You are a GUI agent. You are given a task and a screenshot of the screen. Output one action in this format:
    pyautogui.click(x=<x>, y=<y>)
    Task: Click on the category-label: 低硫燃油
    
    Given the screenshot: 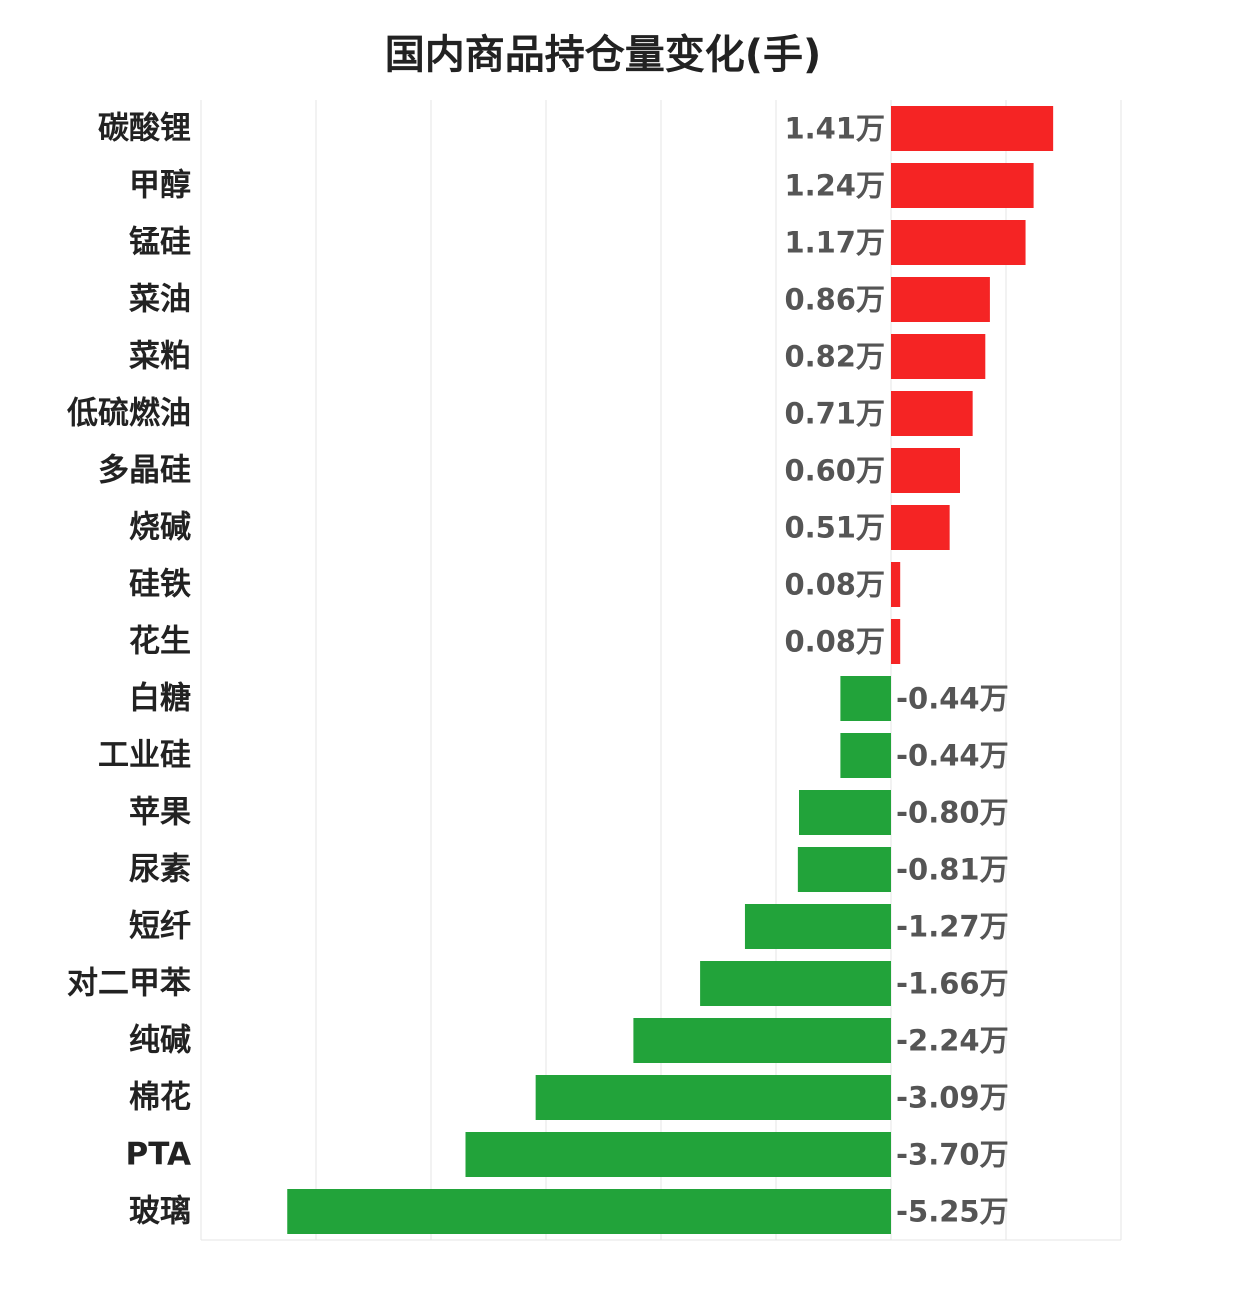 What is the action you would take?
    pyautogui.click(x=128, y=414)
    